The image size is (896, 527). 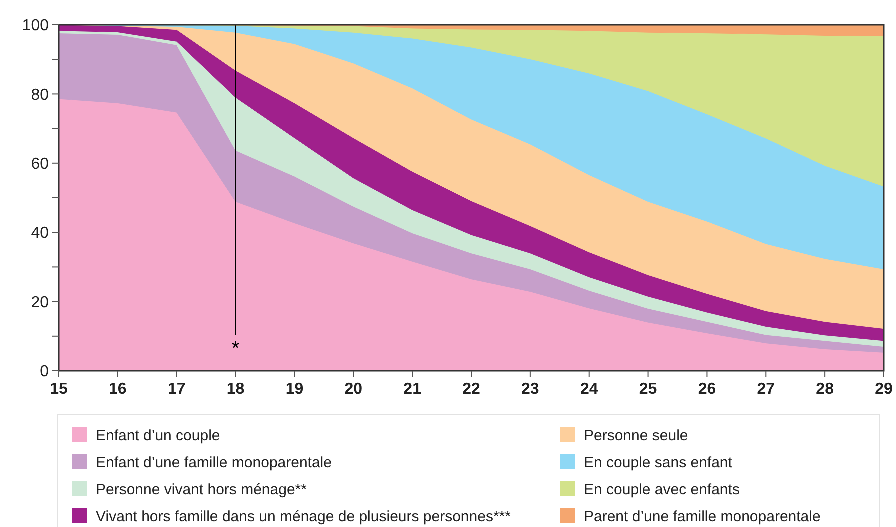 I want to click on x-tick-label: 26, so click(x=707, y=389).